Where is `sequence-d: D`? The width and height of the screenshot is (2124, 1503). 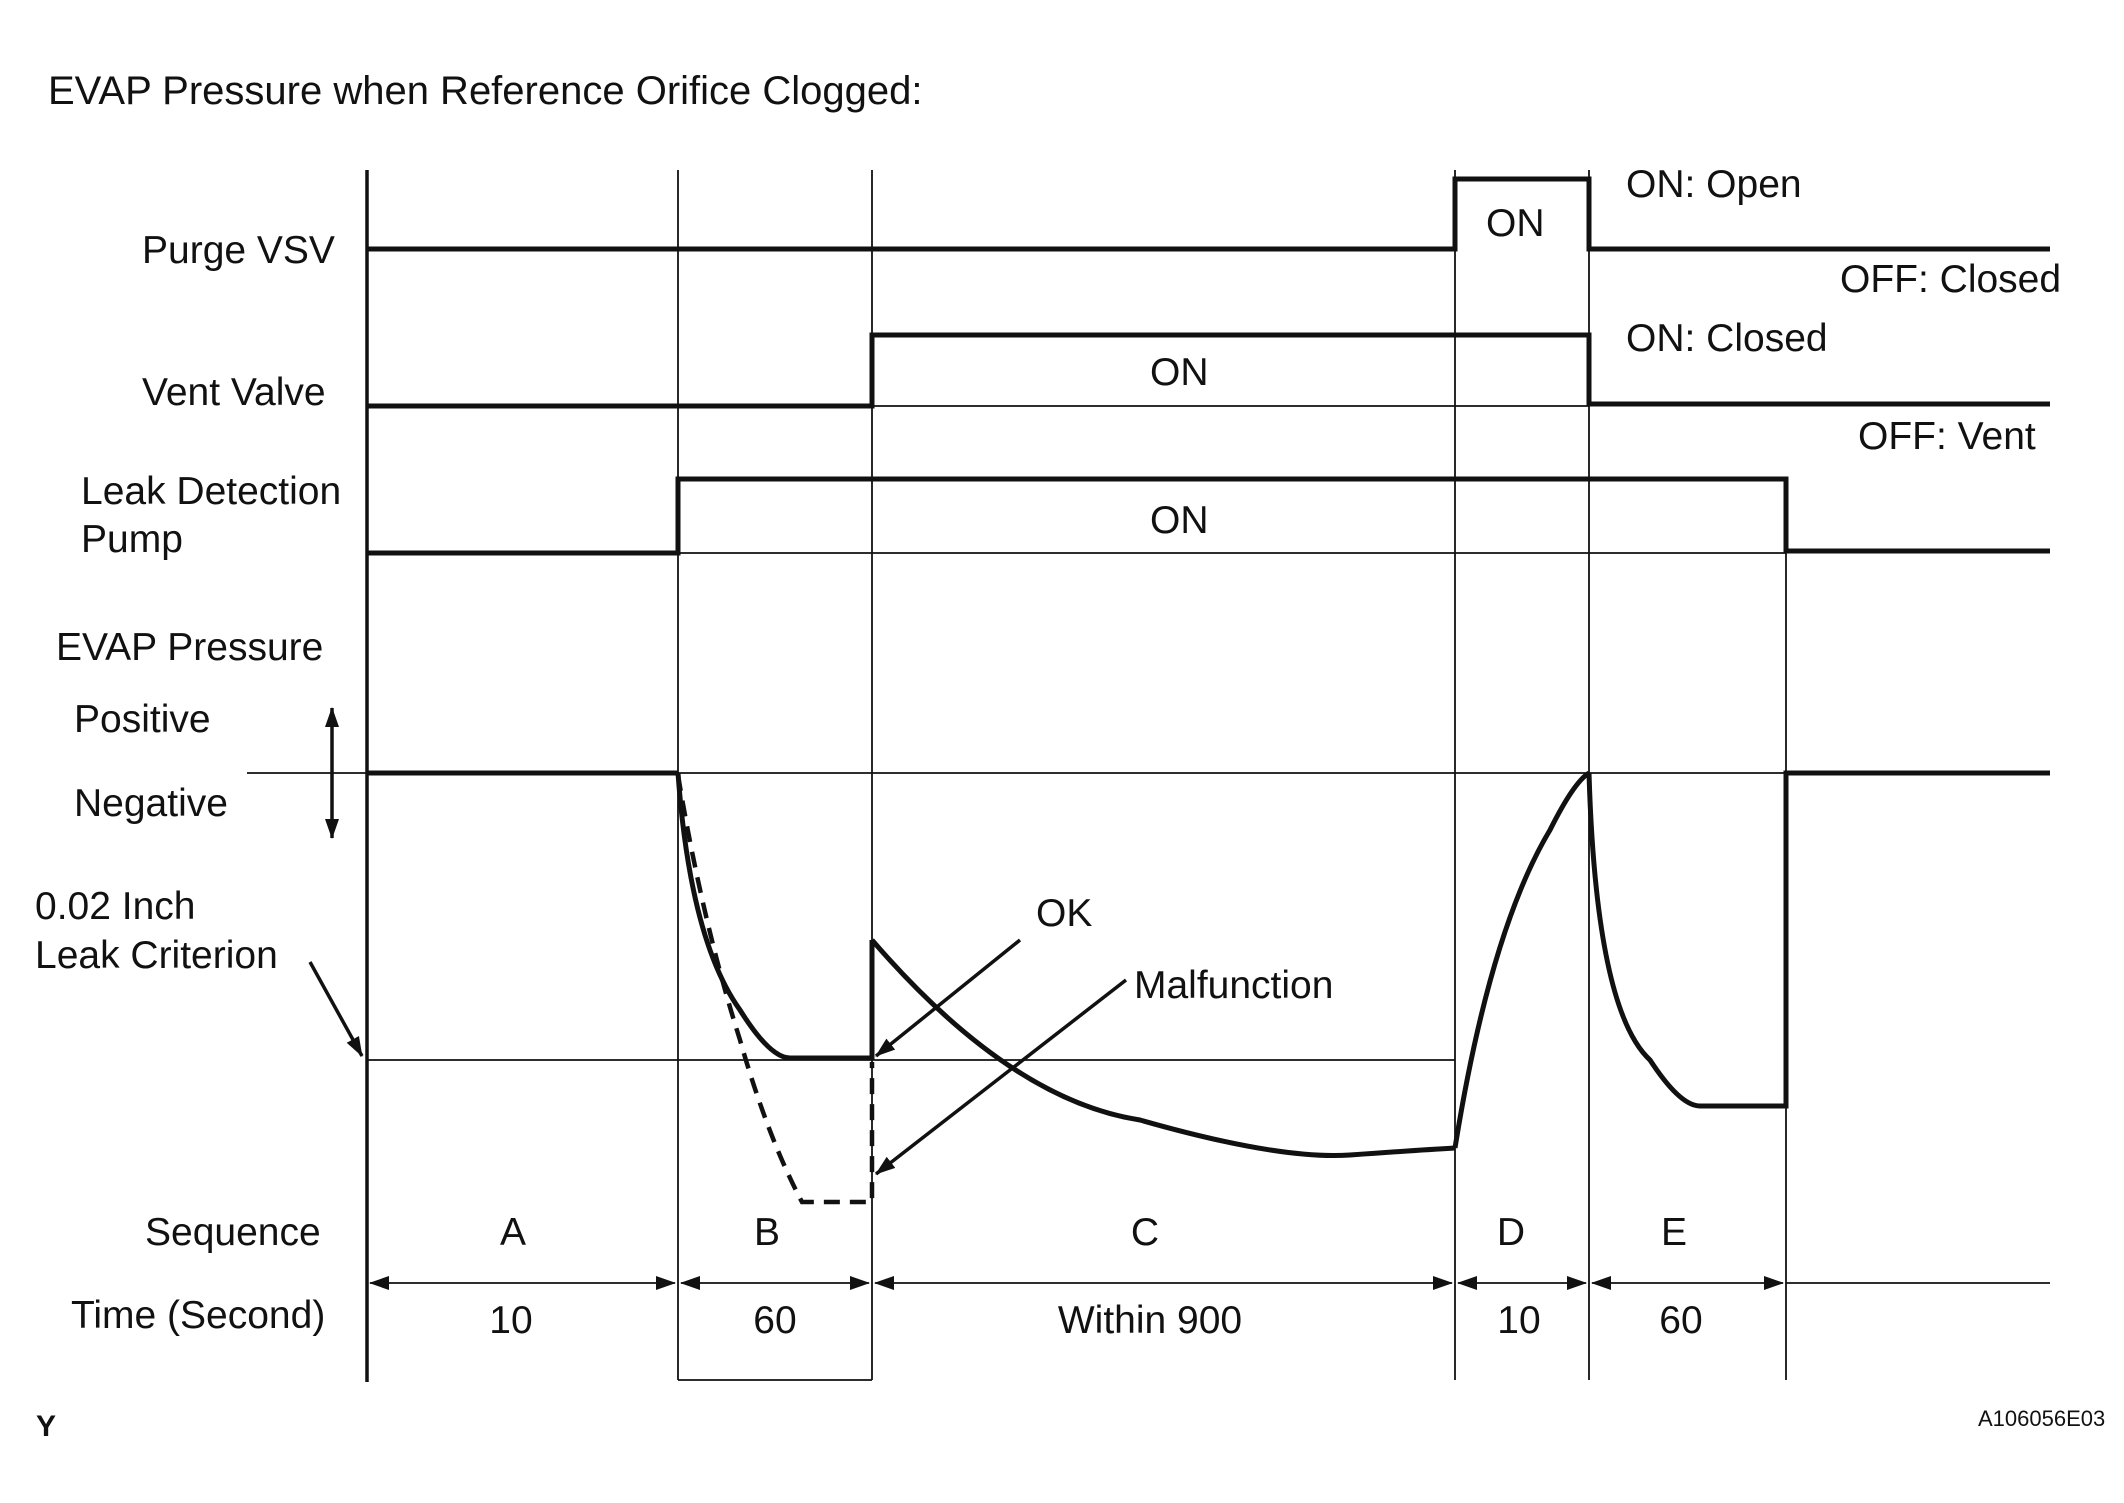
sequence-d: D is located at coordinates (1511, 1232).